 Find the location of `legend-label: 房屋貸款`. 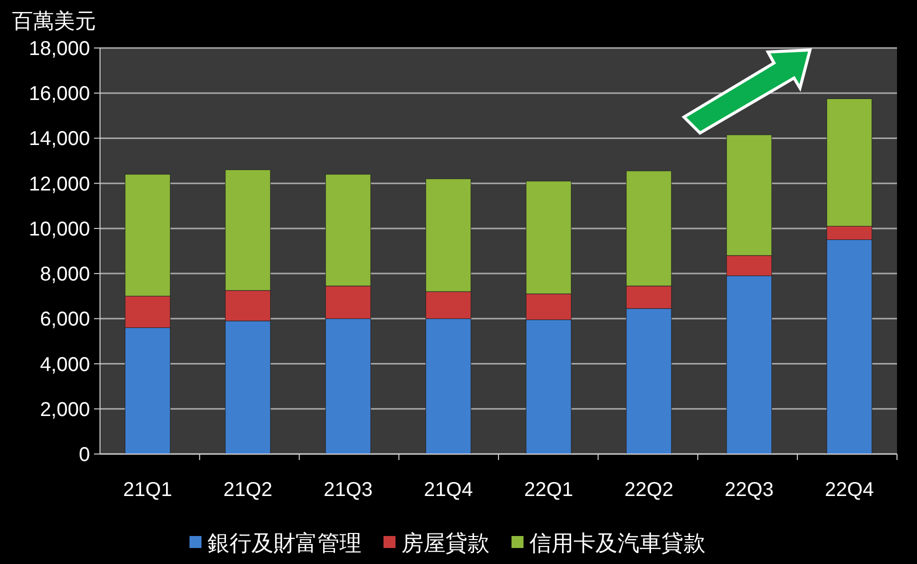

legend-label: 房屋貸款 is located at coordinates (446, 543).